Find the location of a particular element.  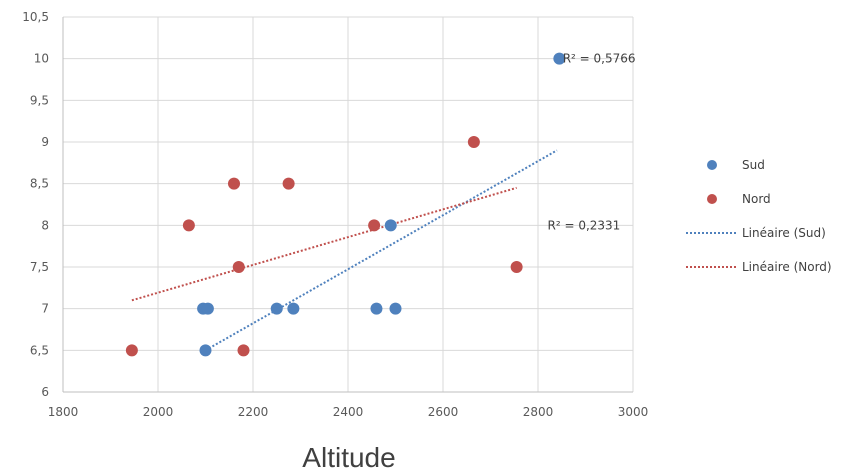

legend-marker-nord is located at coordinates (712, 199).